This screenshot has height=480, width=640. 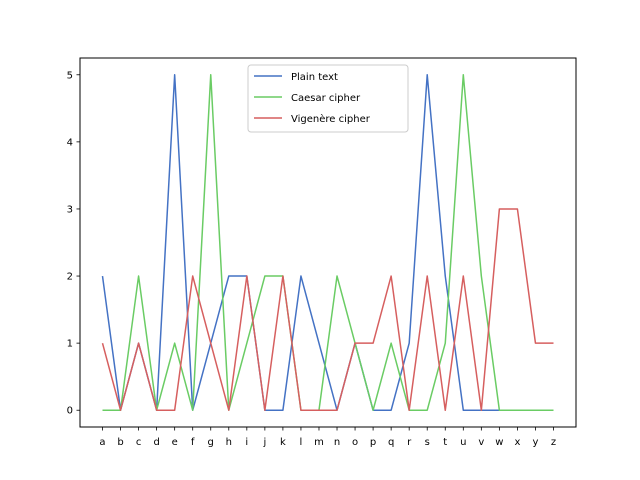 What do you see at coordinates (301, 442) in the screenshot?
I see `x-tick-label: l` at bounding box center [301, 442].